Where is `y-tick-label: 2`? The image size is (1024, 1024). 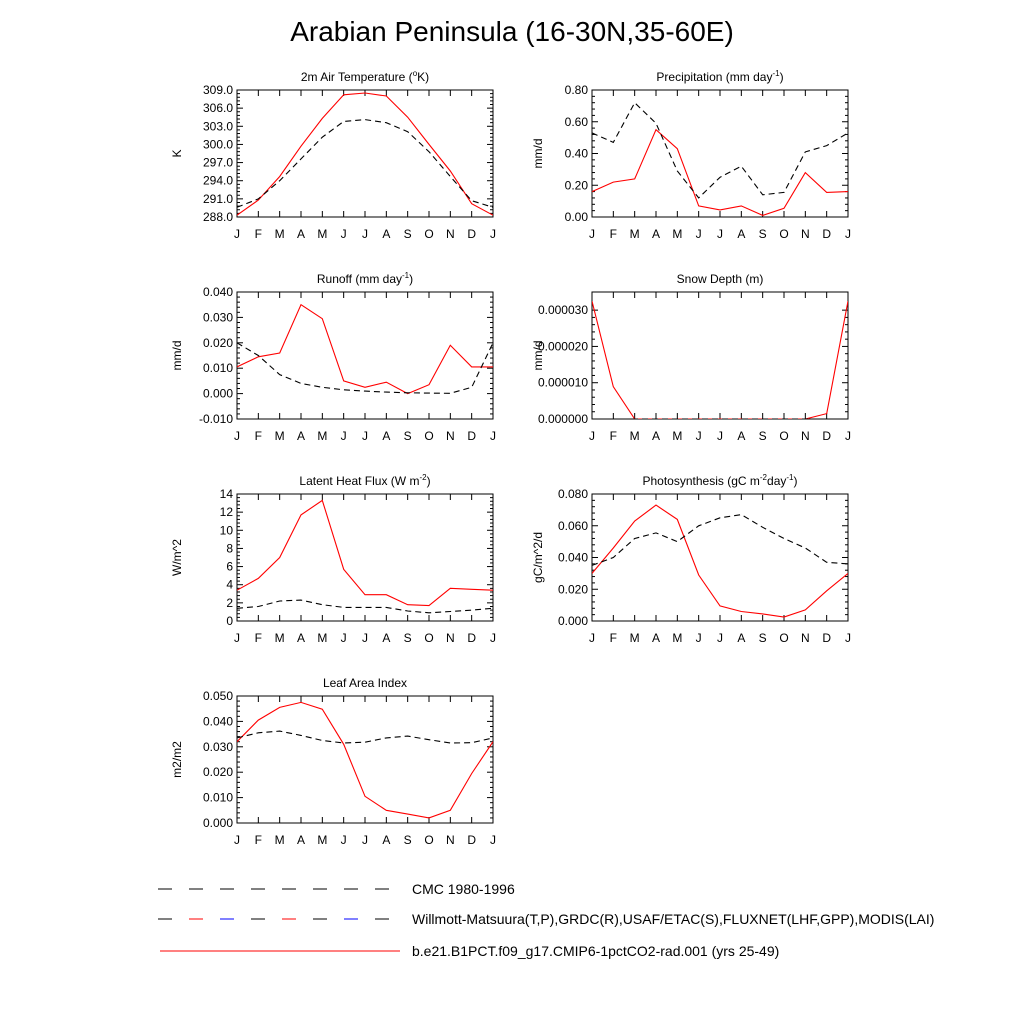
y-tick-label: 2 is located at coordinates (229, 603).